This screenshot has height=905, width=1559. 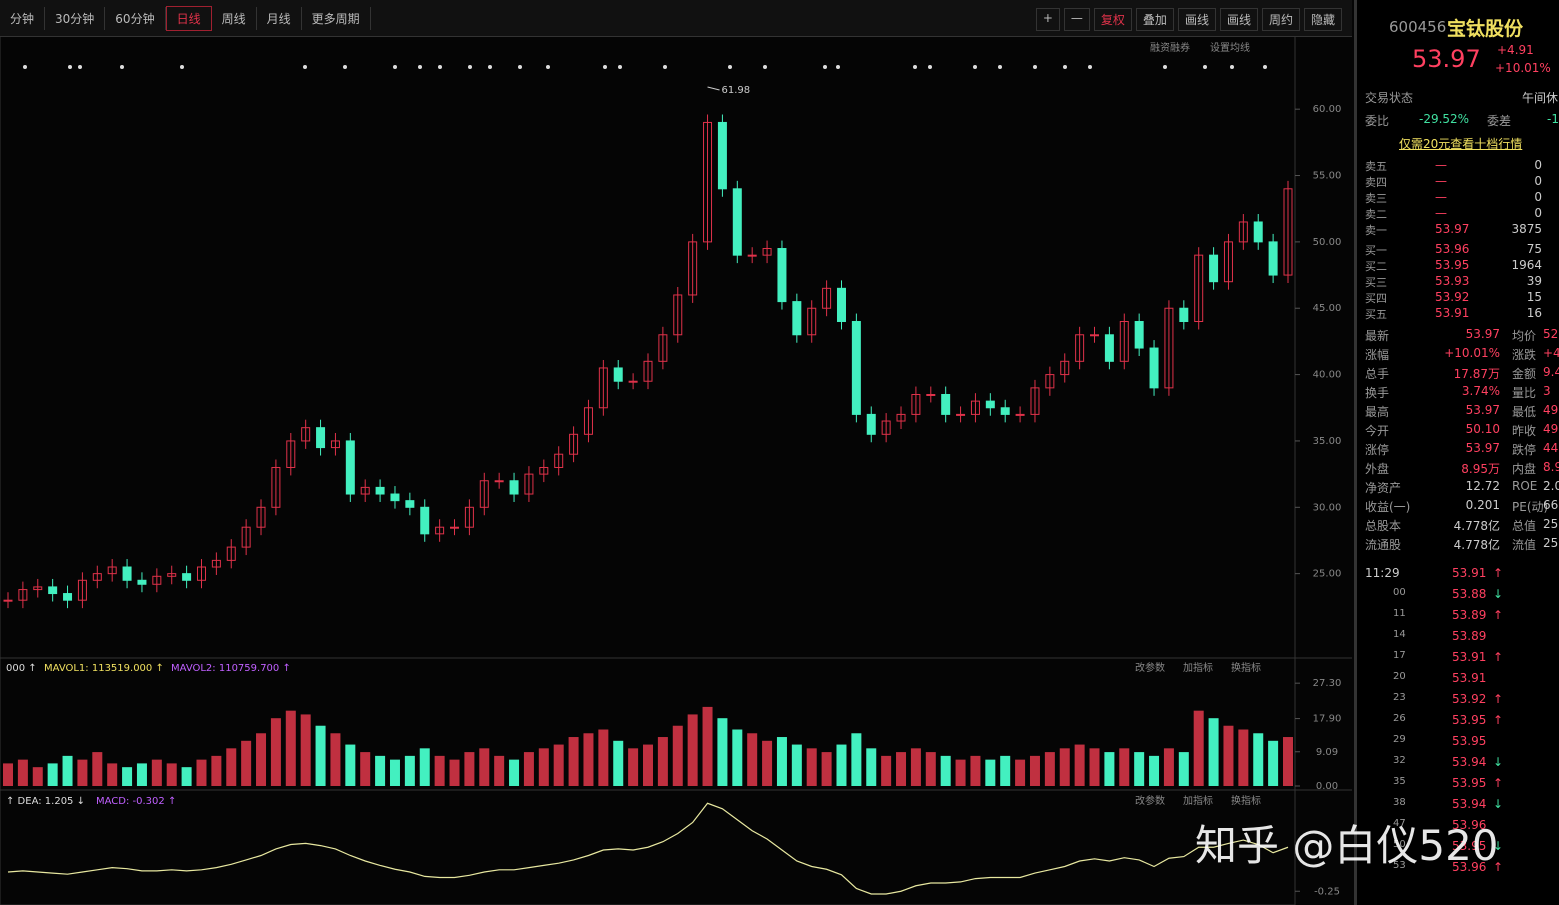 What do you see at coordinates (1480, 469) in the screenshot?
I see `stat: 8.95万` at bounding box center [1480, 469].